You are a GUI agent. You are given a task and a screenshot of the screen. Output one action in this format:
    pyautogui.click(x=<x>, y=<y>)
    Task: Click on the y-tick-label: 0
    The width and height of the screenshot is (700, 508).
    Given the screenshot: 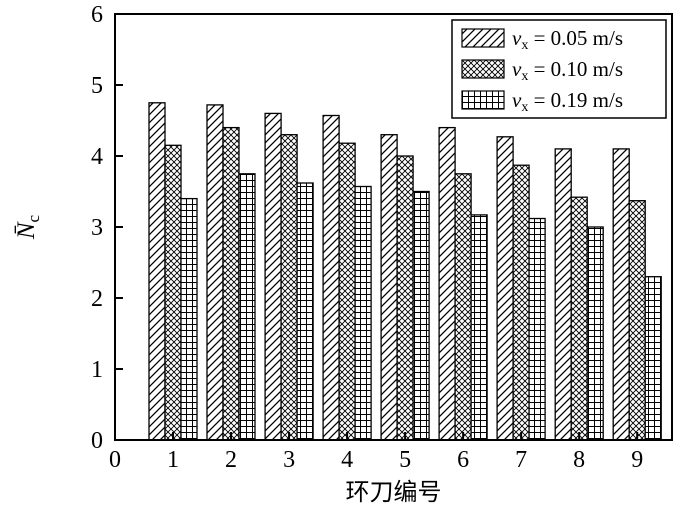 What is the action you would take?
    pyautogui.click(x=97, y=441)
    